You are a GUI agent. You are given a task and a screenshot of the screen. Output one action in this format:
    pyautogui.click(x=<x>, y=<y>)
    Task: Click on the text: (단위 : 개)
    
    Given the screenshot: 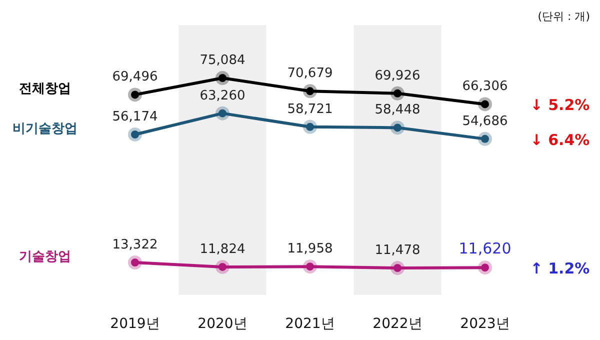 What is the action you would take?
    pyautogui.click(x=564, y=16)
    